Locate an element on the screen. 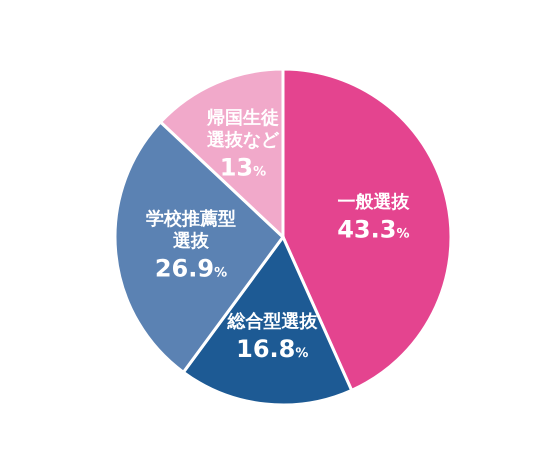 The height and width of the screenshot is (458, 553). data-label: 26.9% is located at coordinates (191, 268).